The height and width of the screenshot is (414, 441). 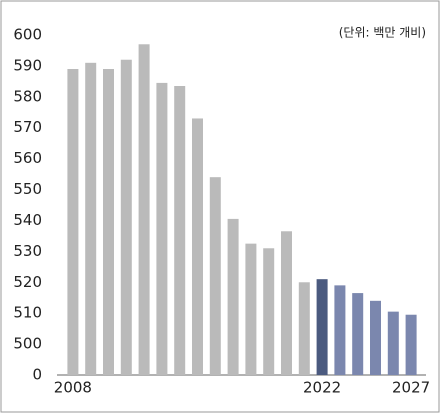 I want to click on y-tick-label: 560, so click(x=27, y=158).